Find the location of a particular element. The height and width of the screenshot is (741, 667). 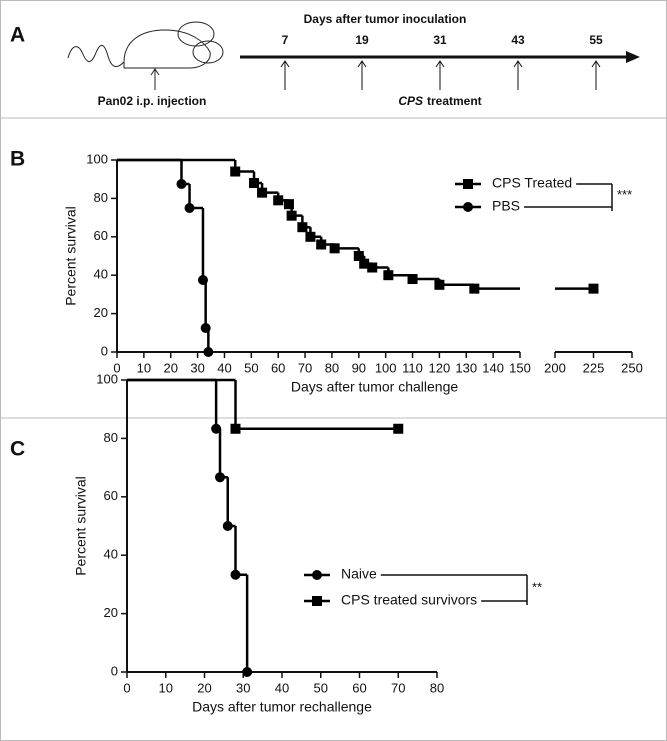

injection-label: Pan02 i.p. injection is located at coordinates (152, 101).